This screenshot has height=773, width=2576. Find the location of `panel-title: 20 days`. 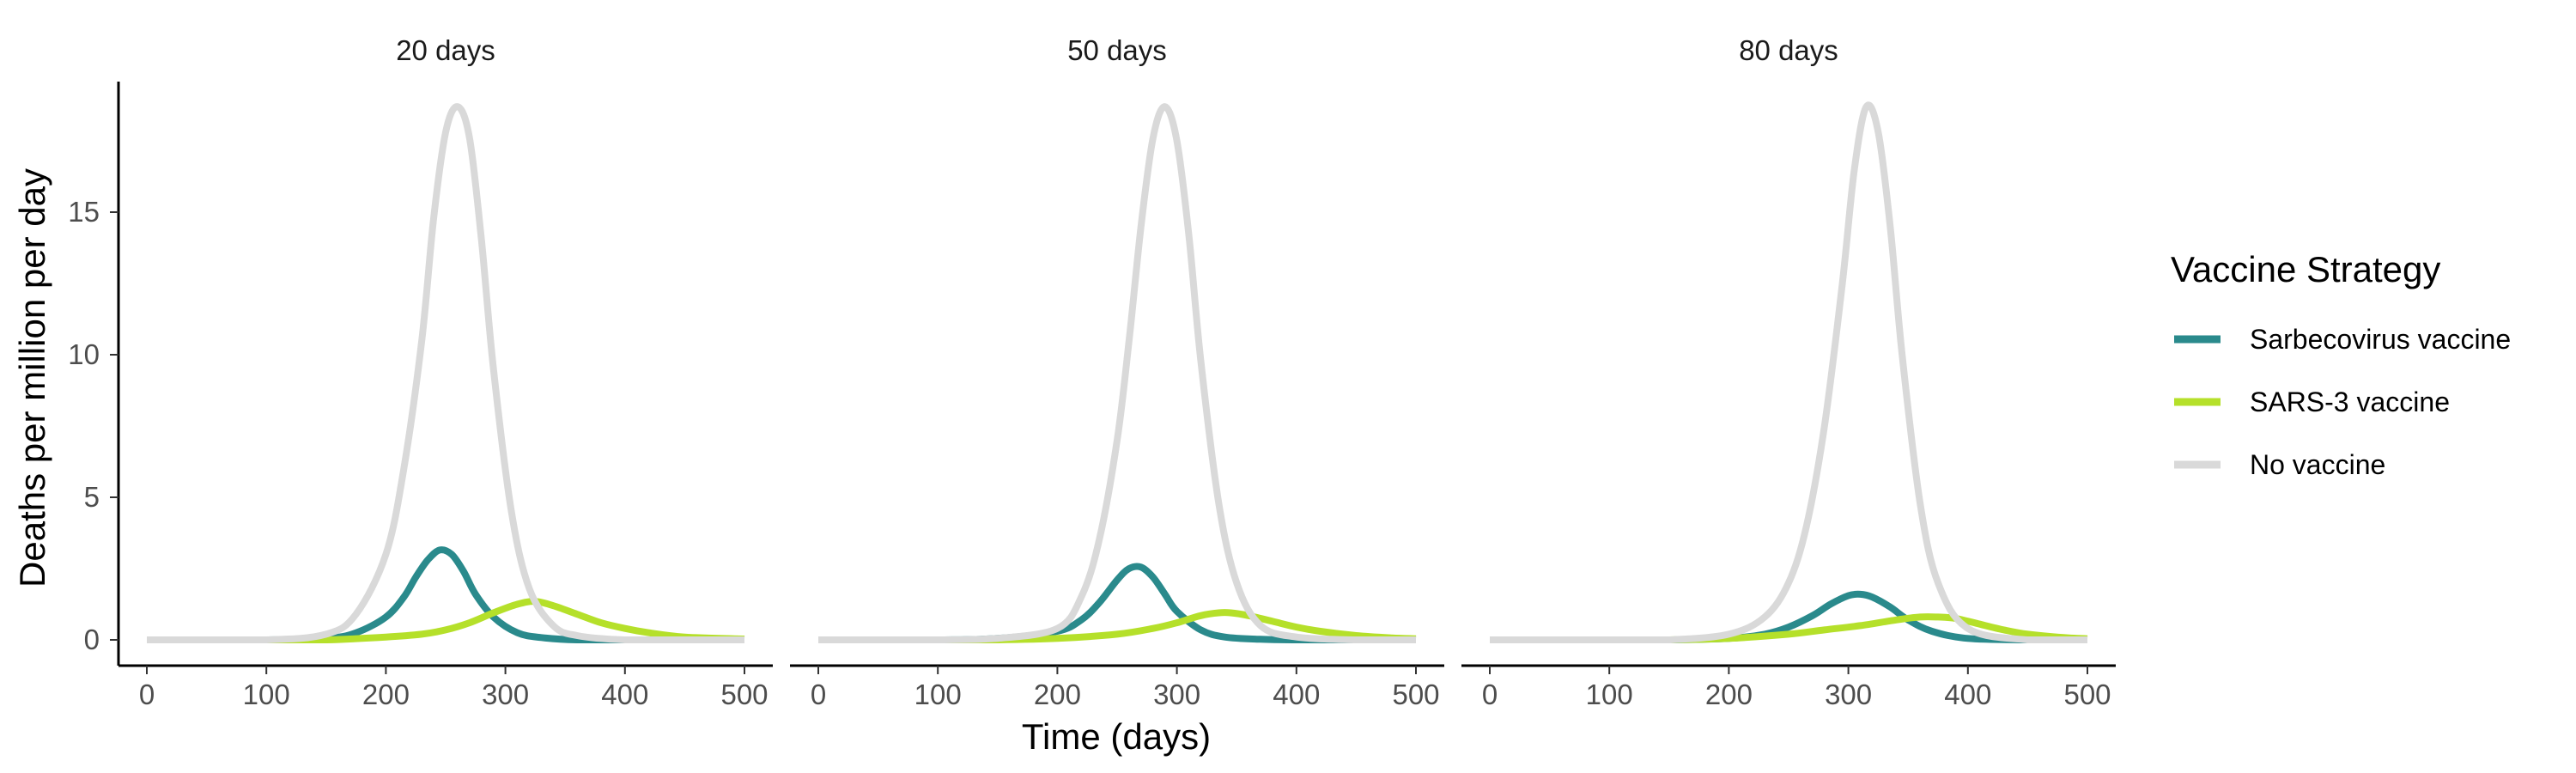

panel-title: 20 days is located at coordinates (446, 50).